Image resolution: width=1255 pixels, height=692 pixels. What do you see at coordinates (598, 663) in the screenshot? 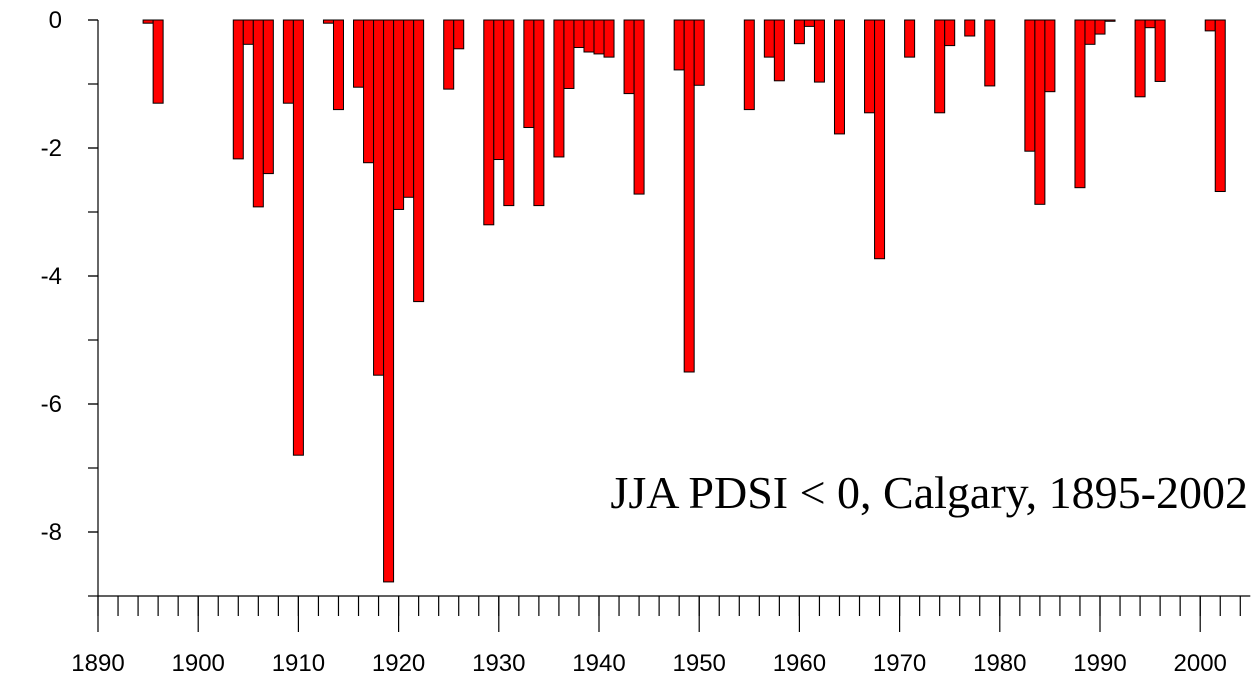
I see `x-tick-label: 1940` at bounding box center [598, 663].